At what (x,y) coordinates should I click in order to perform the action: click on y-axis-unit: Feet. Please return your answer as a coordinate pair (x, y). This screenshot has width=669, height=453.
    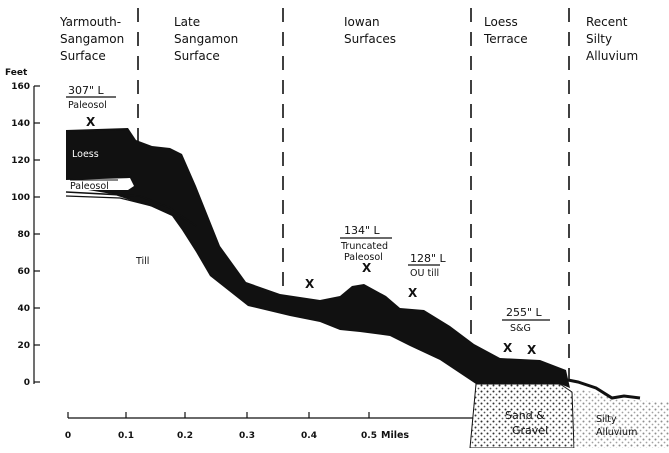
    Looking at the image, I should click on (16, 73).